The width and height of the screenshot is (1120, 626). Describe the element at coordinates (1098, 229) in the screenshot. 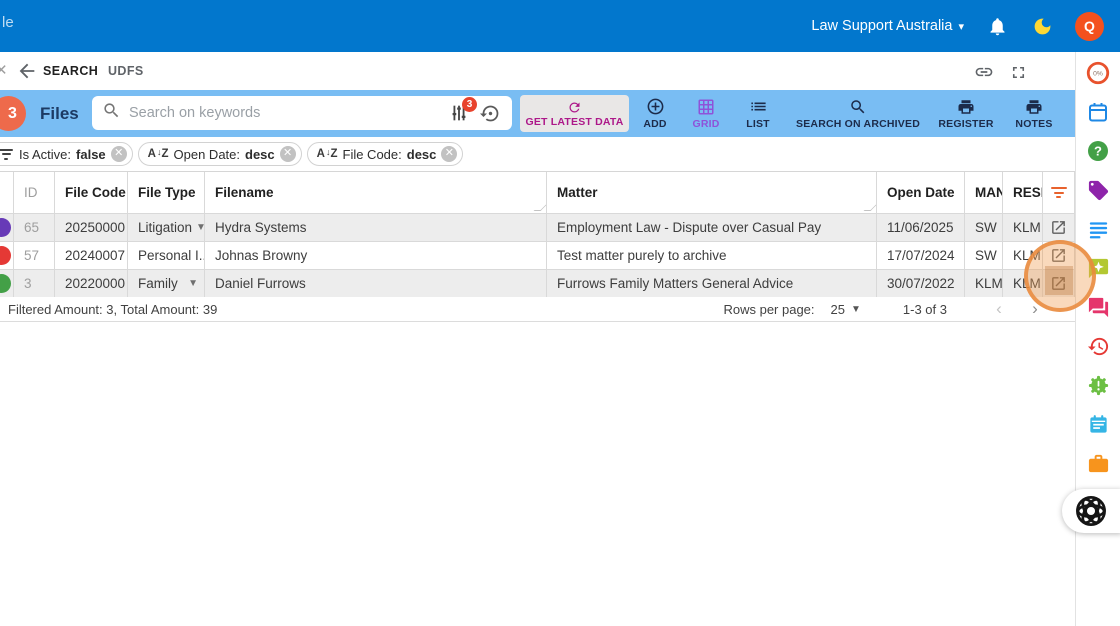

I see `text-lines-icon` at that location.